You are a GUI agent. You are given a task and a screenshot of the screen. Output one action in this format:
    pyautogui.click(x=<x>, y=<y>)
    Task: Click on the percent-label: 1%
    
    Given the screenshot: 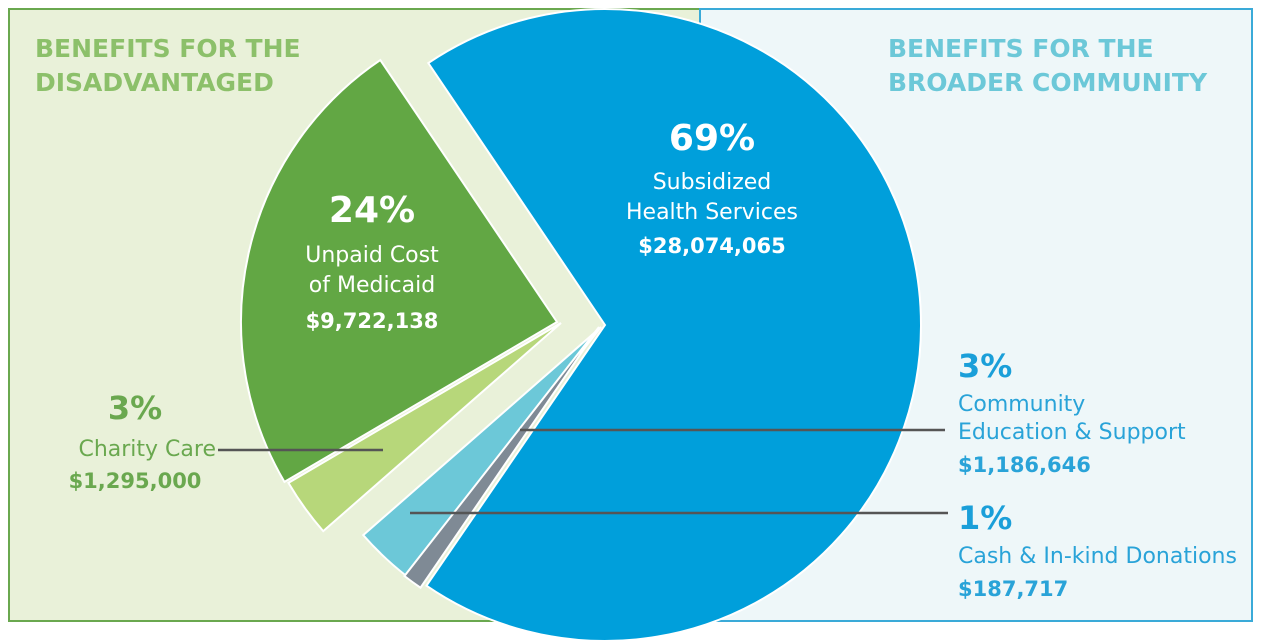 What is the action you would take?
    pyautogui.click(x=985, y=518)
    